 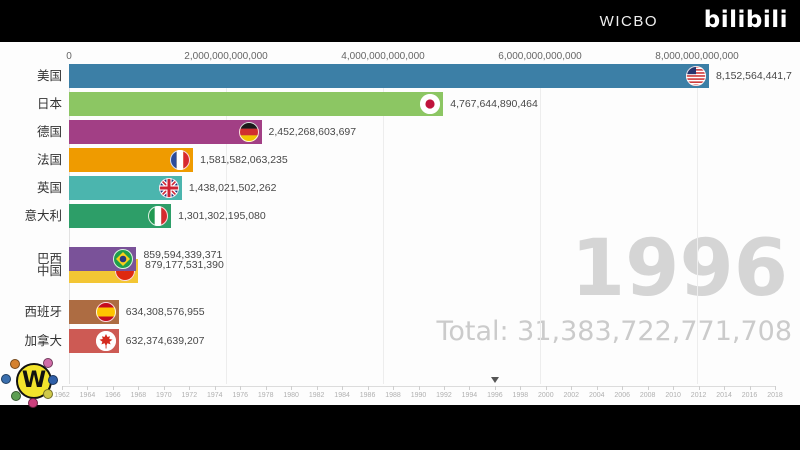 I want to click on bar-usa, so click(x=389, y=76).